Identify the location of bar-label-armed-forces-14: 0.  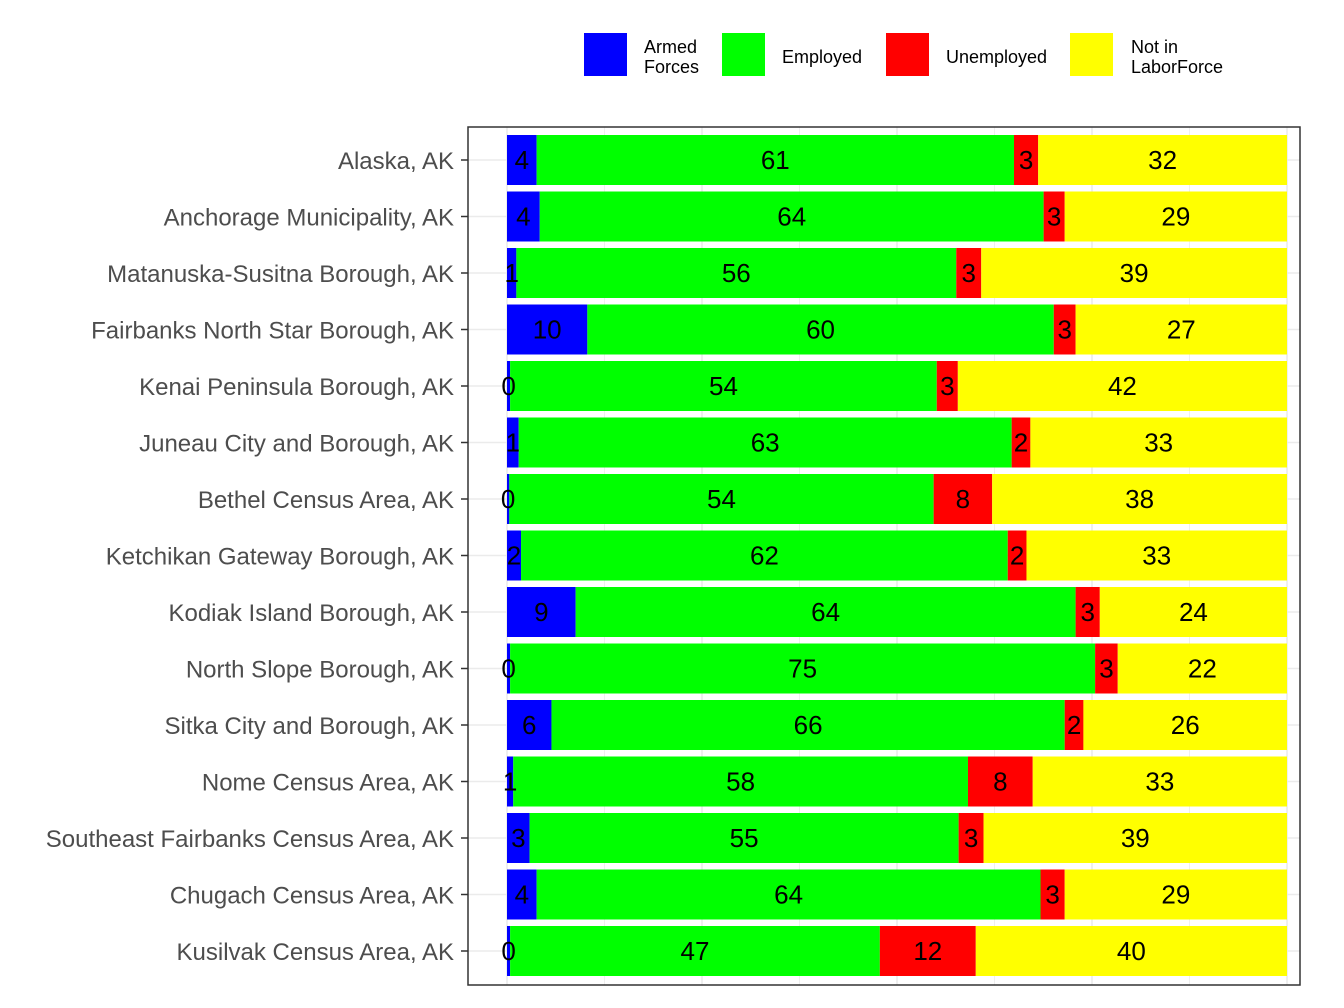
(508, 951).